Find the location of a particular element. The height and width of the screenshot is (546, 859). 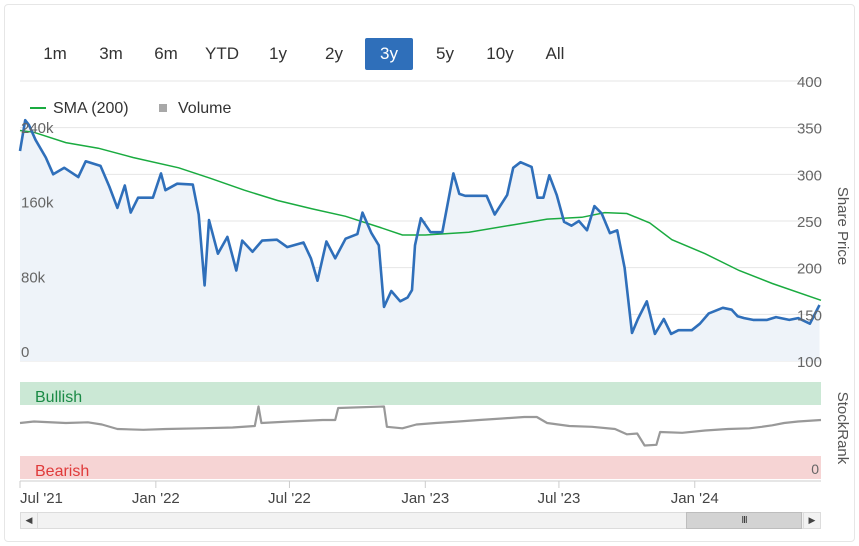

range-button-6m: 6m is located at coordinates (166, 53).